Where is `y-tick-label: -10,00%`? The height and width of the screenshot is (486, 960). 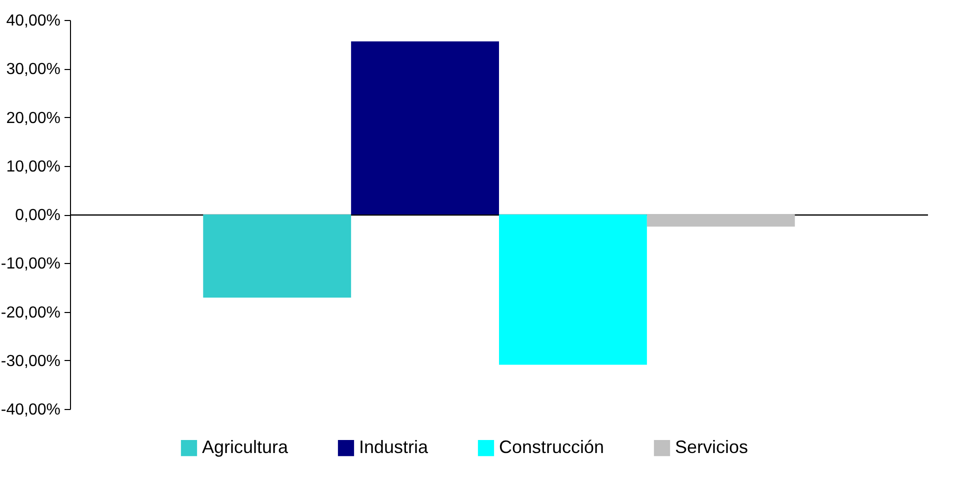 y-tick-label: -10,00% is located at coordinates (30, 264).